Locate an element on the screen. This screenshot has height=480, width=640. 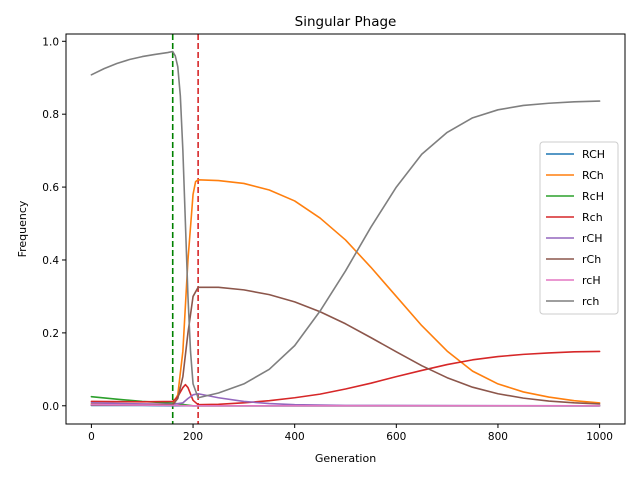
y-tick-label: 0.8 is located at coordinates (50, 115).